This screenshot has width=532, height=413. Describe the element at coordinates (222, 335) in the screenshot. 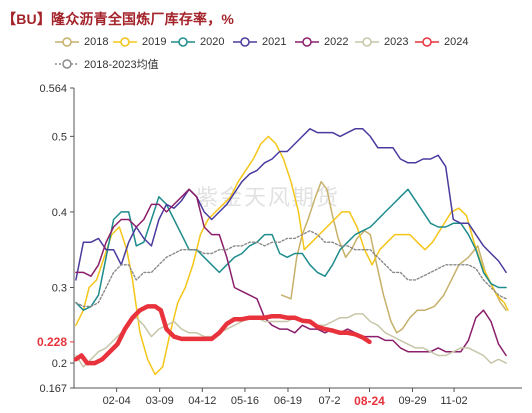

I see `series-line-2024` at that location.